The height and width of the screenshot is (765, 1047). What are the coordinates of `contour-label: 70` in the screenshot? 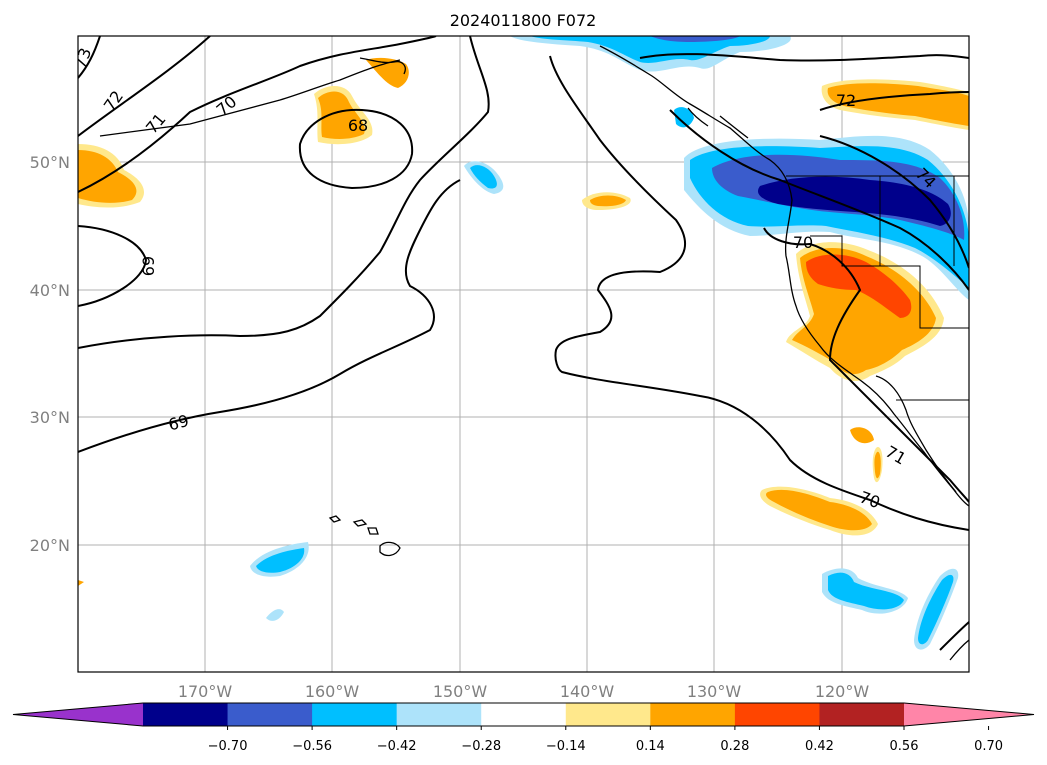 It's located at (803, 242).